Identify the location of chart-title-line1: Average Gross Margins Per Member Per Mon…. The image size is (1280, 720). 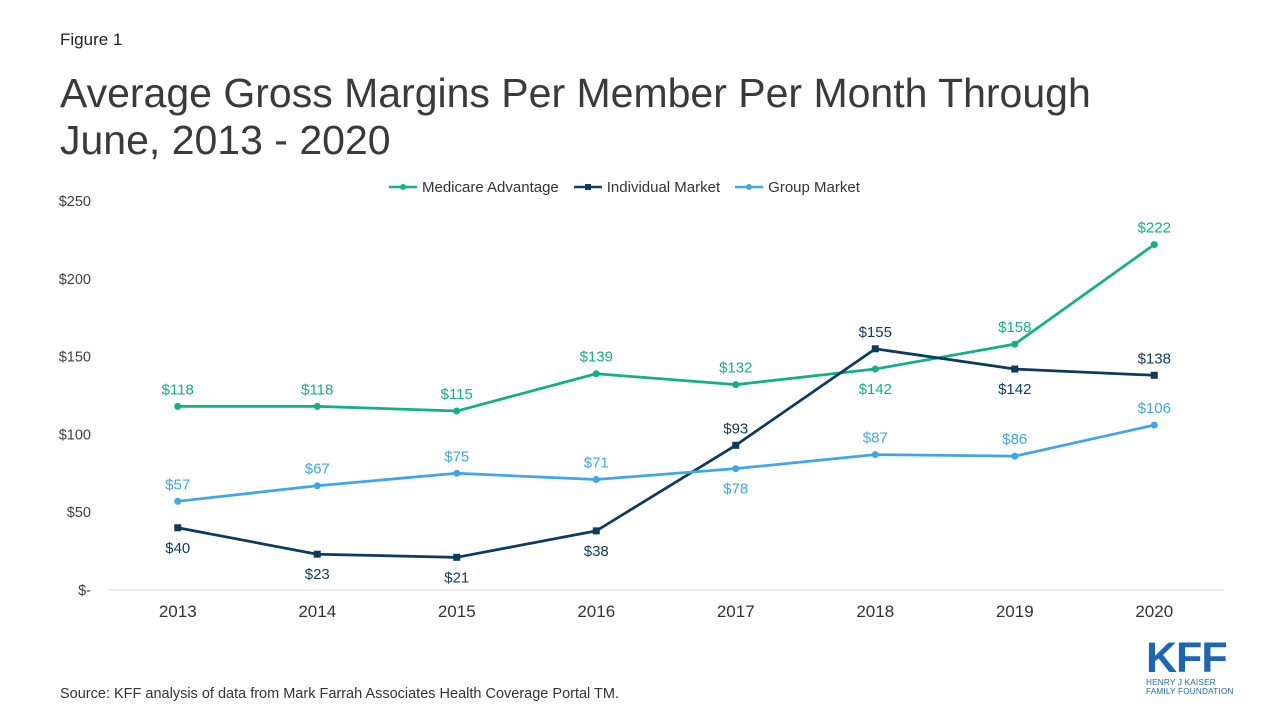
(575, 93).